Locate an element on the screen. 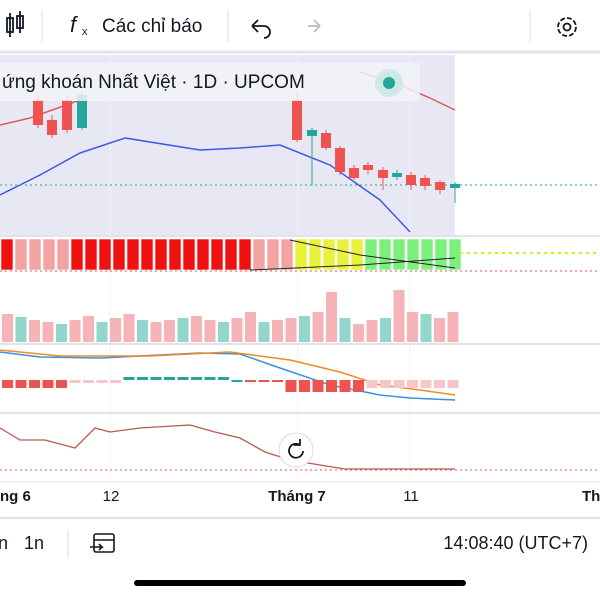 This screenshot has width=600, height=605. macd-line is located at coordinates (228, 376).